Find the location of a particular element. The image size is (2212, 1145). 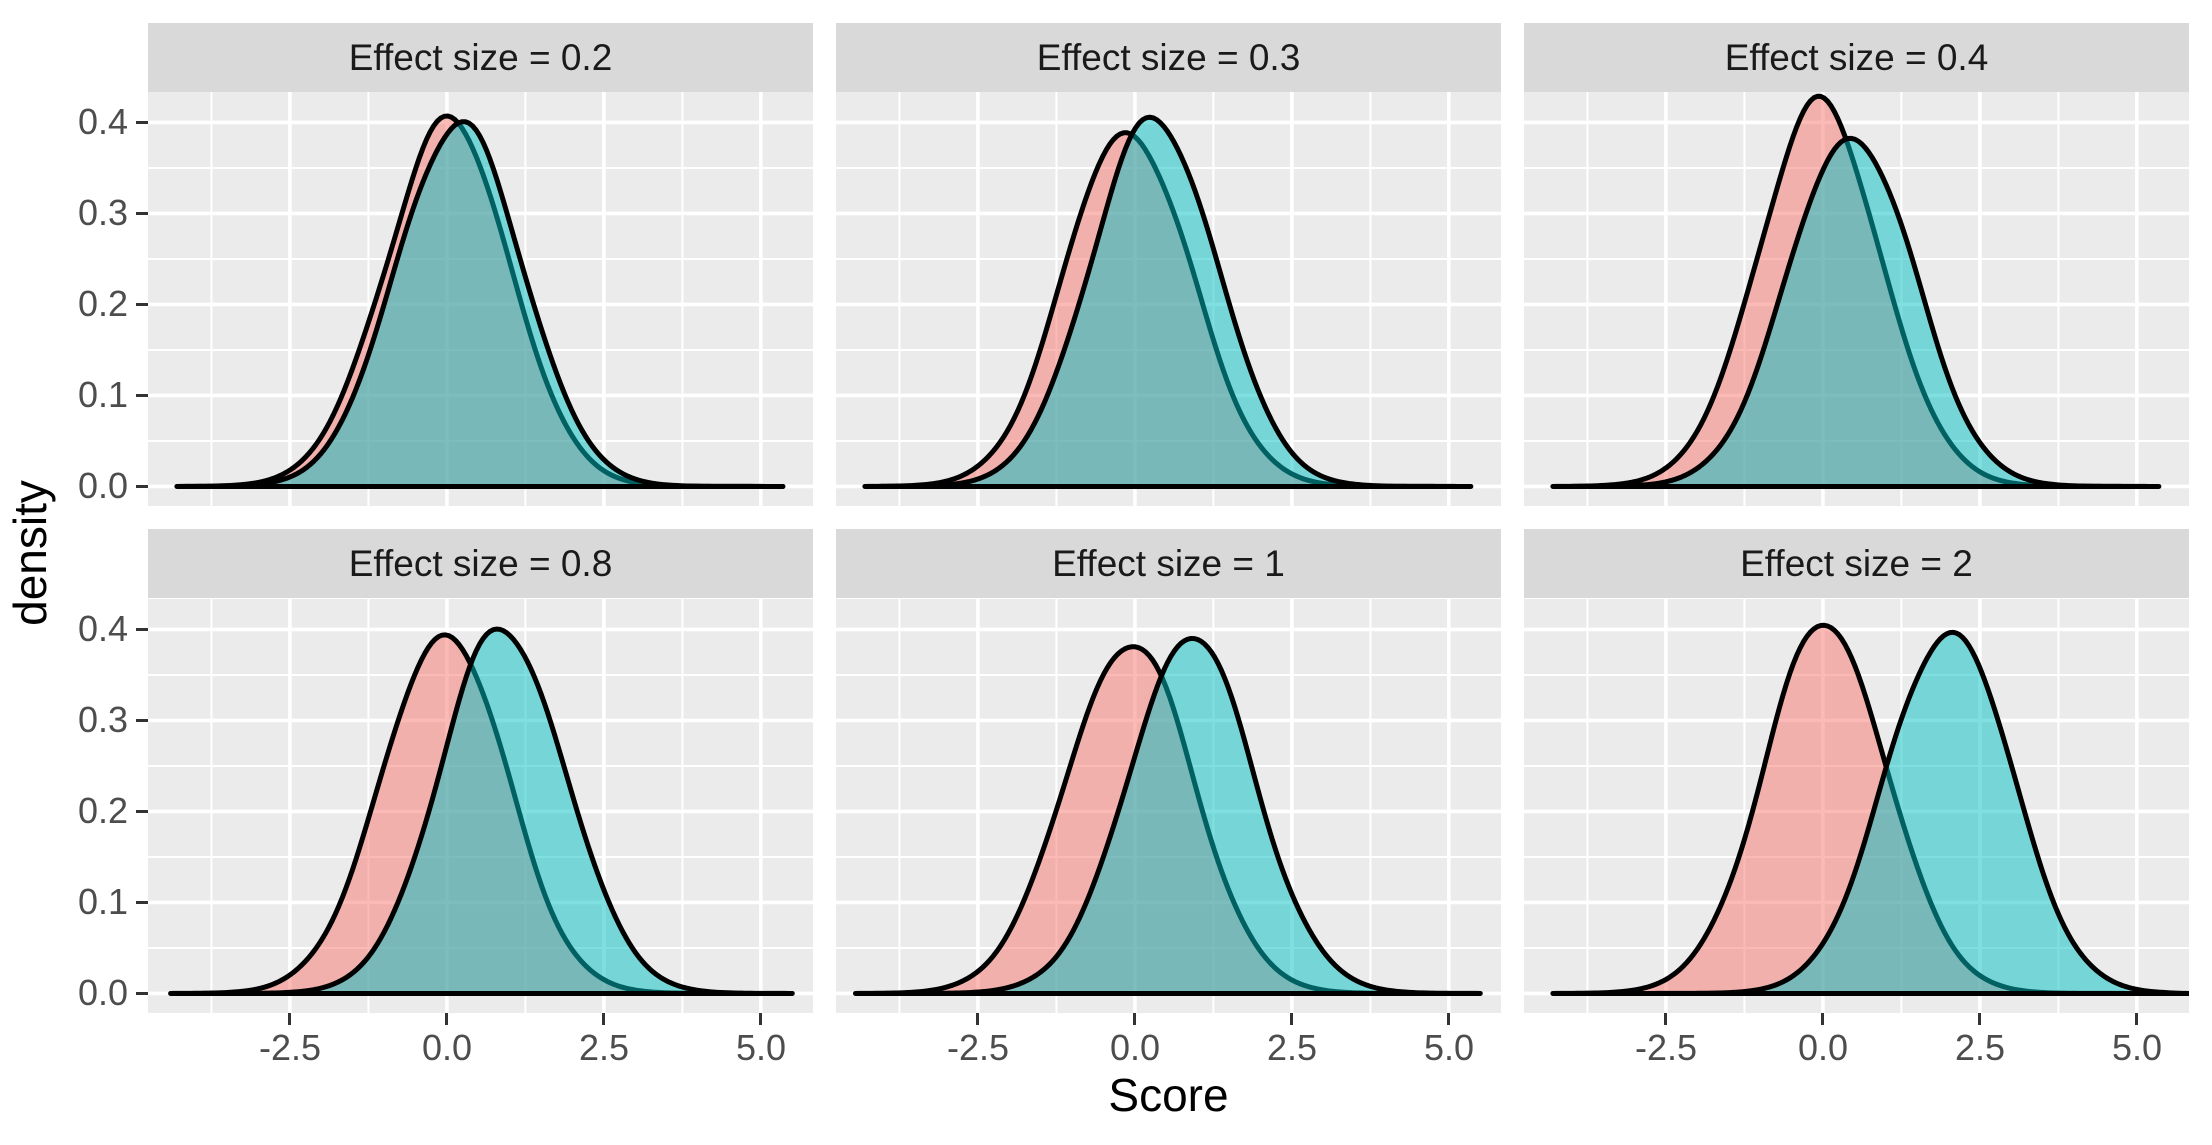

facet-strip: Effect size = 0.3 is located at coordinates (1168, 57).